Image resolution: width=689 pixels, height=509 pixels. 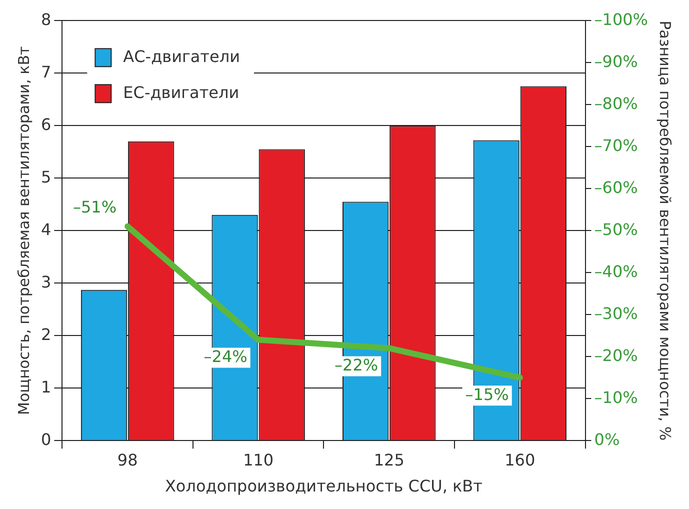 I want to click on y2-tick-label: –40%, so click(x=616, y=271).